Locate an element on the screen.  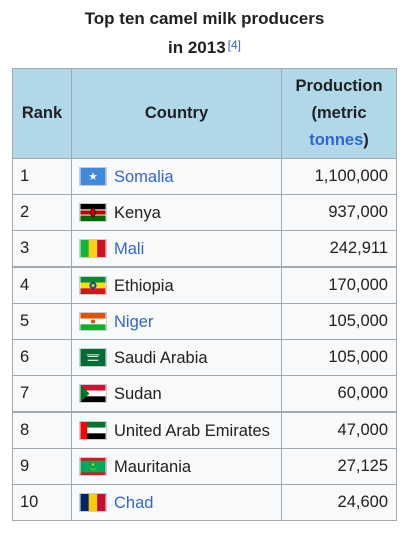
country-name: Sudan is located at coordinates (138, 393).